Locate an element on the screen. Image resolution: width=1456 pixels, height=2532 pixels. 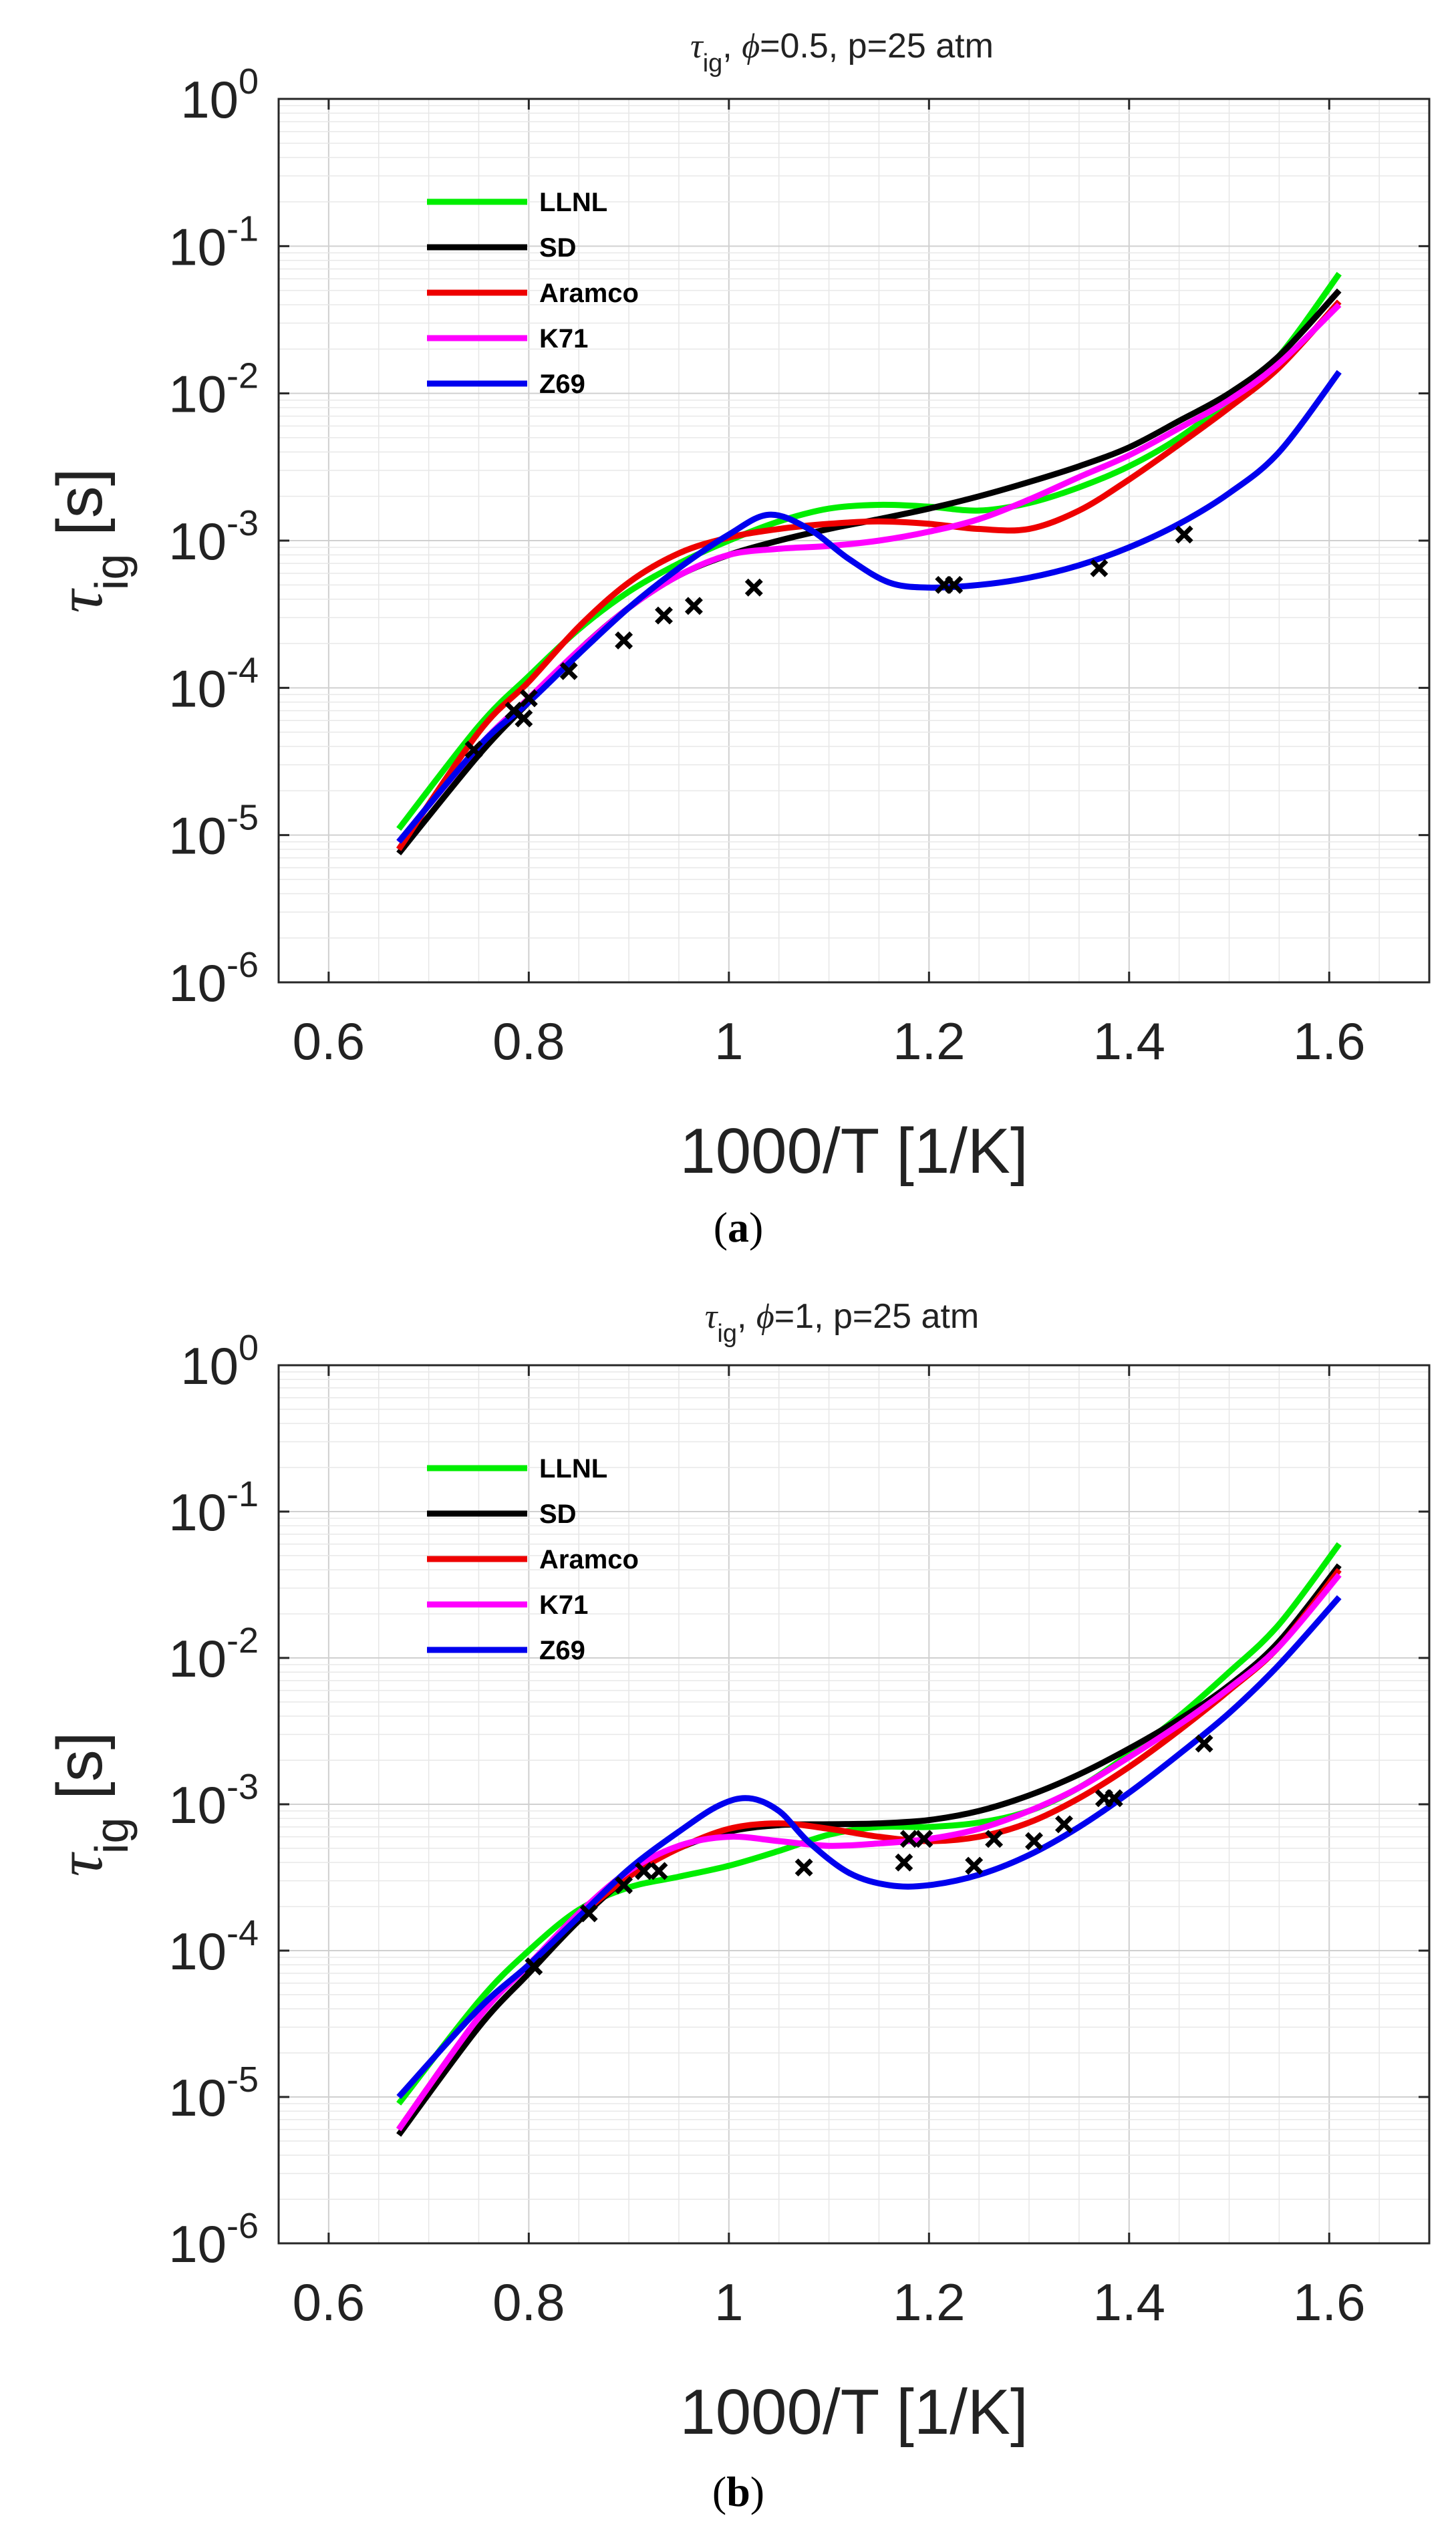
series-line-z69 is located at coordinates (869, 1848).